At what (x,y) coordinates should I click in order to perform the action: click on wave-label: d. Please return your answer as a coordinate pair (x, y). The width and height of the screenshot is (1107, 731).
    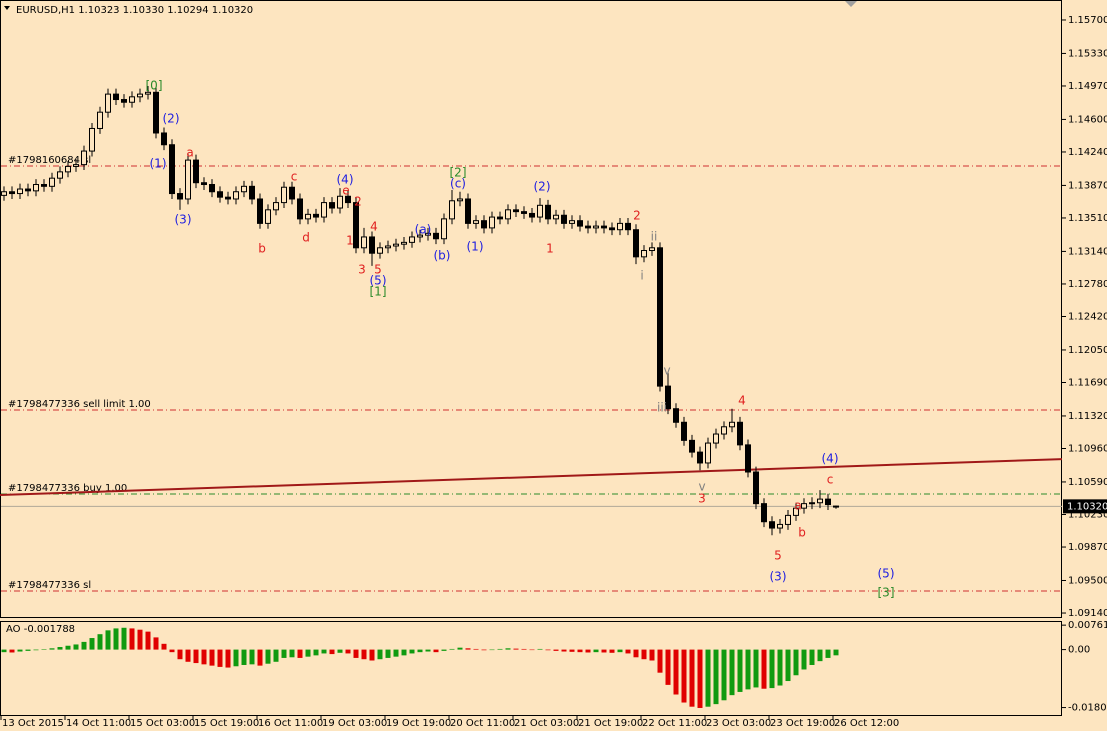
    Looking at the image, I should click on (306, 238).